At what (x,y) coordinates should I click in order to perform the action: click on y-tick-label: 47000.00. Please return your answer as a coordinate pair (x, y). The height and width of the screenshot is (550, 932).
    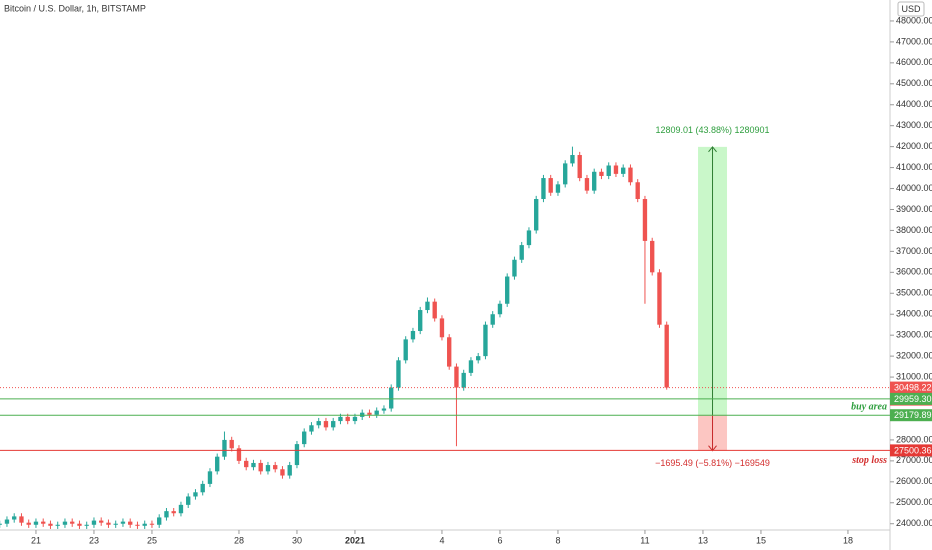
    Looking at the image, I should click on (914, 41).